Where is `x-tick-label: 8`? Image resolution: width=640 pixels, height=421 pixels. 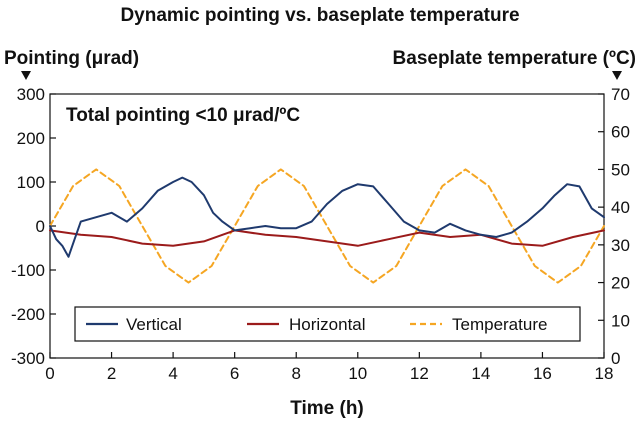 x-tick-label: 8 is located at coordinates (295, 373).